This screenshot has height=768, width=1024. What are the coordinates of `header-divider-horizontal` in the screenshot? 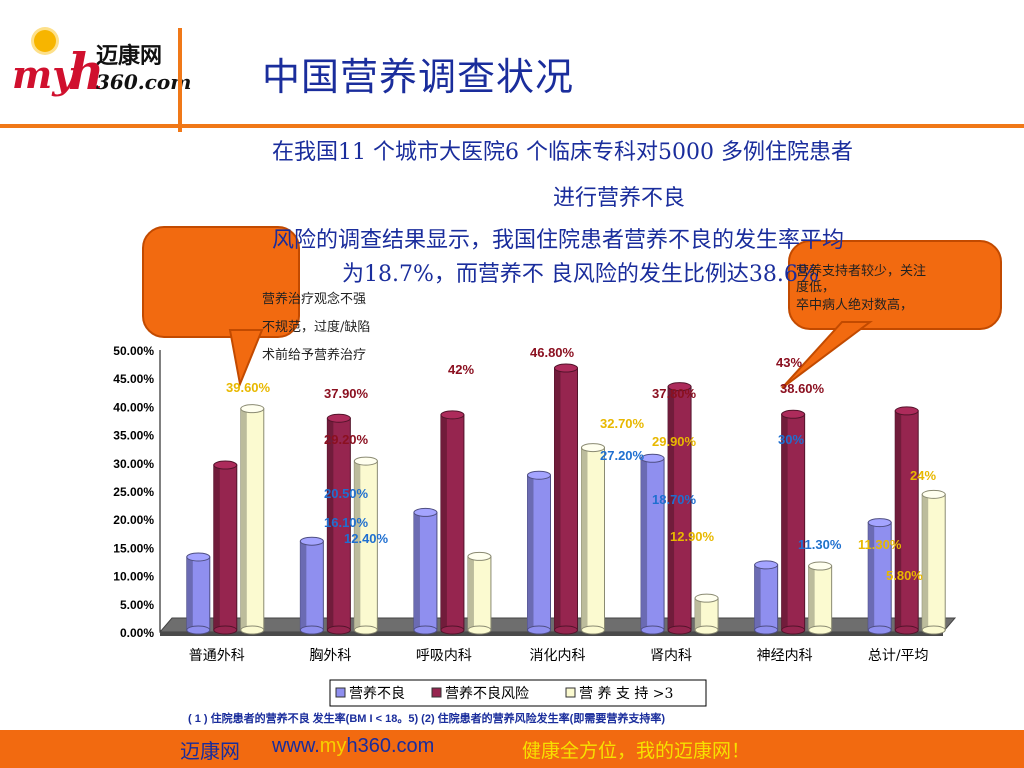 It's located at (512, 126).